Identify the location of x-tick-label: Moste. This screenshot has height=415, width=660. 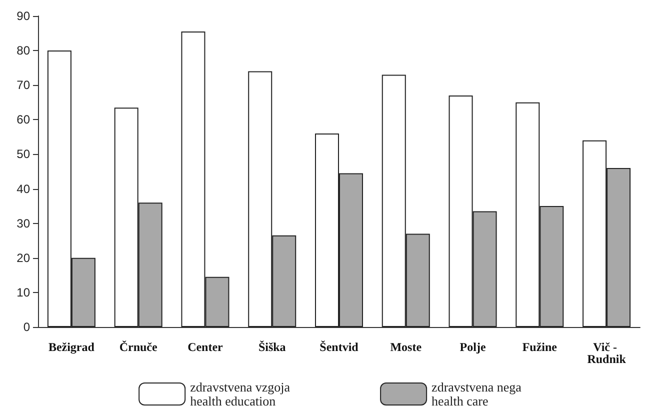
(406, 347).